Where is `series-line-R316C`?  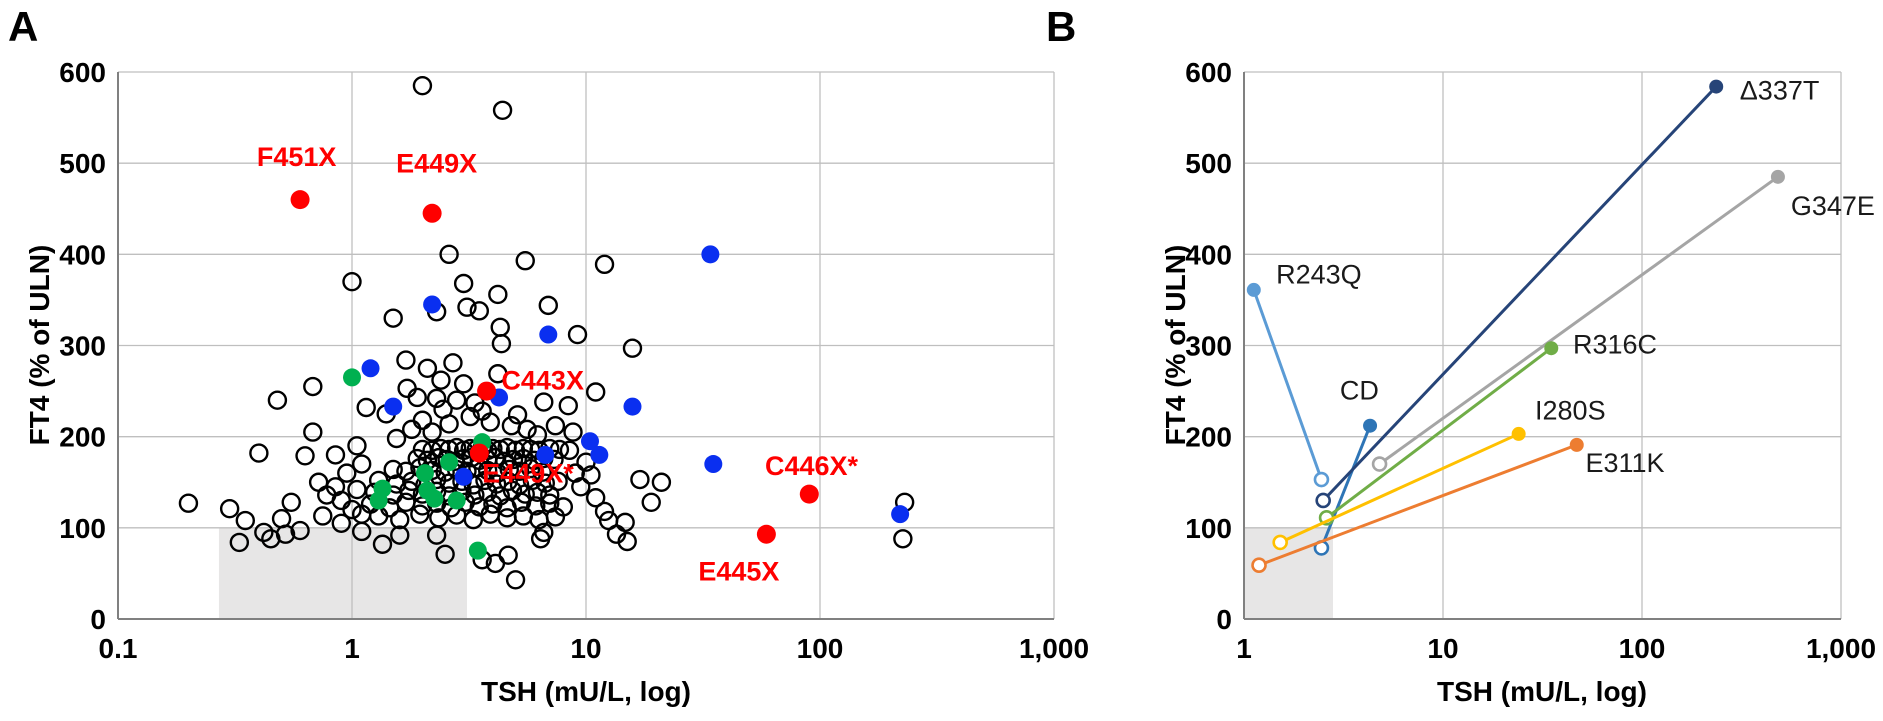 series-line-R316C is located at coordinates (1439, 433).